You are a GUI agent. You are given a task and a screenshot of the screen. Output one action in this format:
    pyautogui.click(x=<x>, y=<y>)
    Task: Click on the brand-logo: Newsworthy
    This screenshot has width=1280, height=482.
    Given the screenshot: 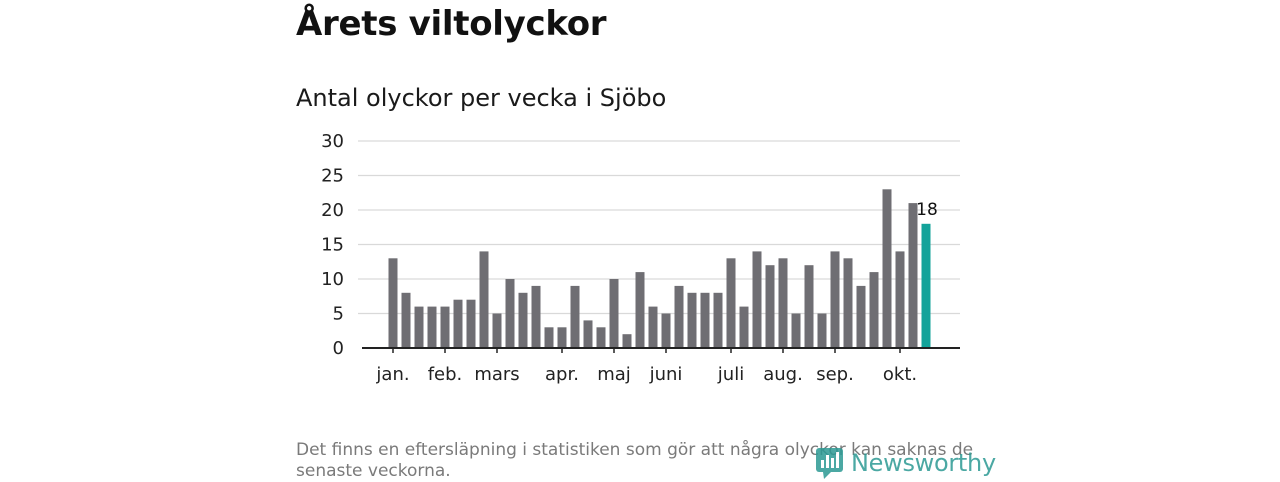 What is the action you would take?
    pyautogui.click(x=905, y=463)
    